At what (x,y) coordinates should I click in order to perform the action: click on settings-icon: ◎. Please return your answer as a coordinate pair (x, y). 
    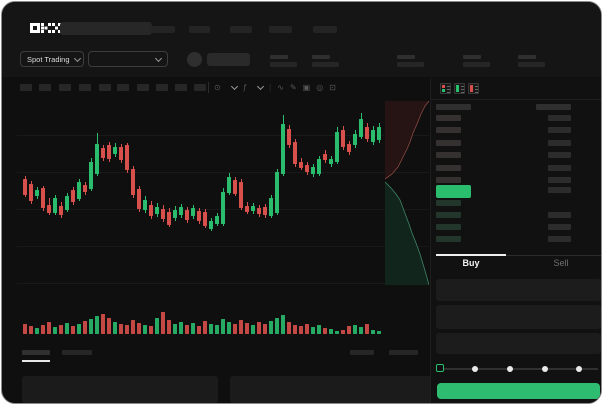
    Looking at the image, I should click on (320, 87).